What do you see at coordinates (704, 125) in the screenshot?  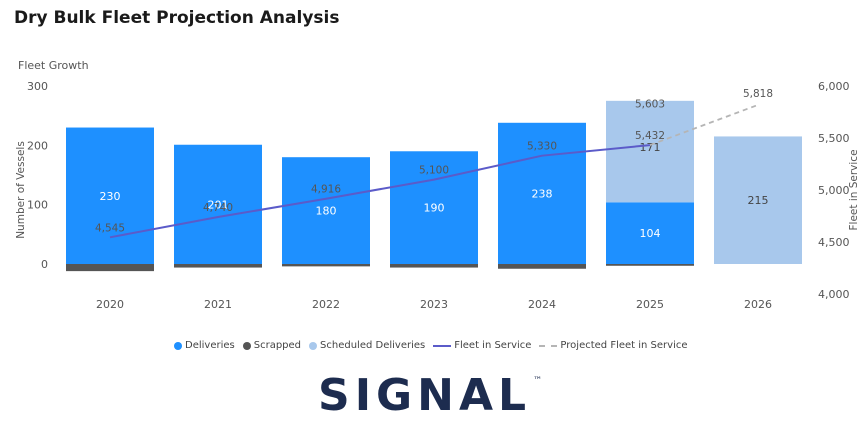 I see `projected-fleet-line` at bounding box center [704, 125].